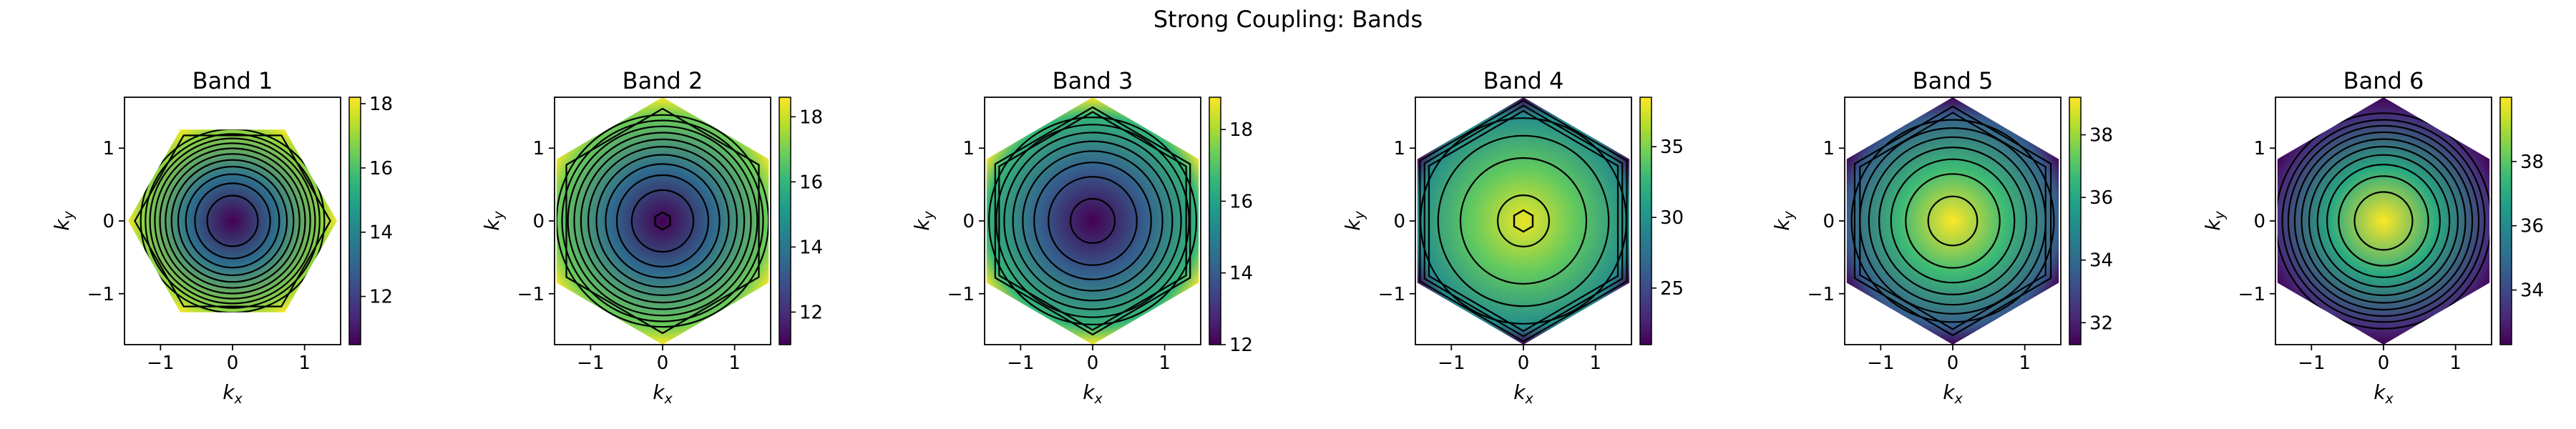  Describe the element at coordinates (1093, 80) in the screenshot. I see `panel-title: Band 3` at that location.